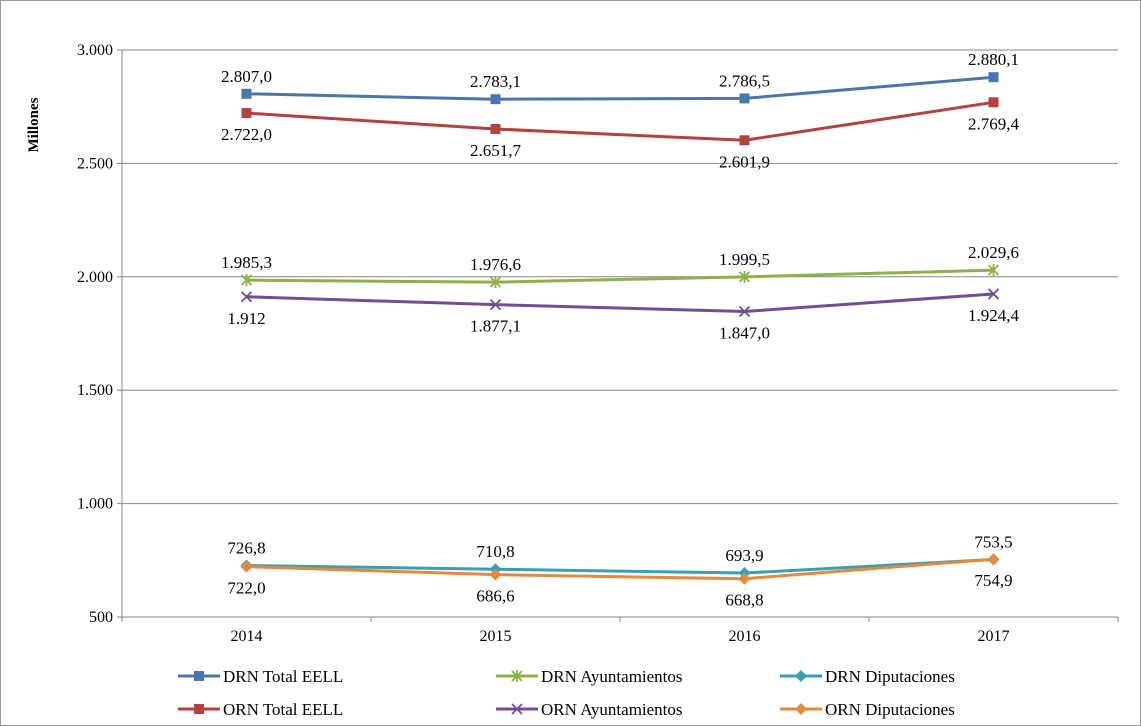 Image resolution: width=1141 pixels, height=726 pixels. What do you see at coordinates (283, 676) in the screenshot?
I see `legend-label: DRN Total EELL` at bounding box center [283, 676].